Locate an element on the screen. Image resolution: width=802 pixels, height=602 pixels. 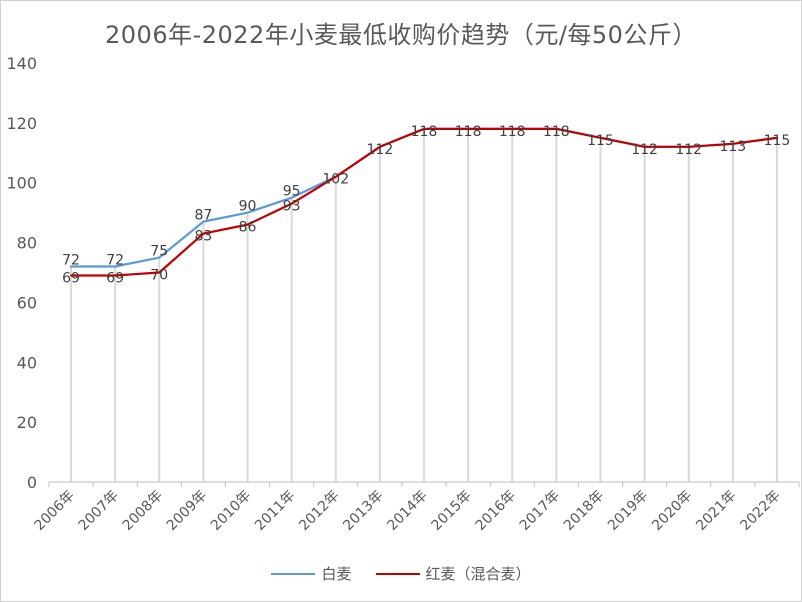
x-tick-label: 2012年 is located at coordinates (319, 511).